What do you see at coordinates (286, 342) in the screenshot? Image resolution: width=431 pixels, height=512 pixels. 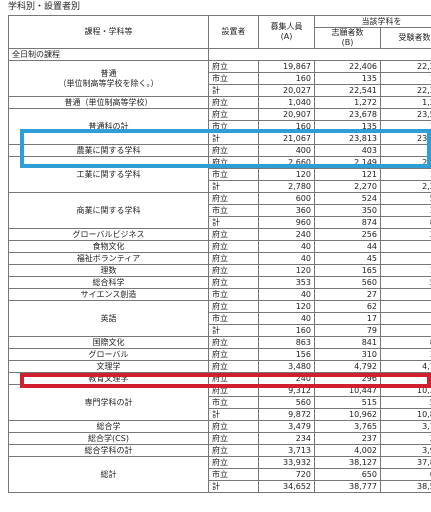 I see `recruitment-cell: 863` at bounding box center [286, 342].